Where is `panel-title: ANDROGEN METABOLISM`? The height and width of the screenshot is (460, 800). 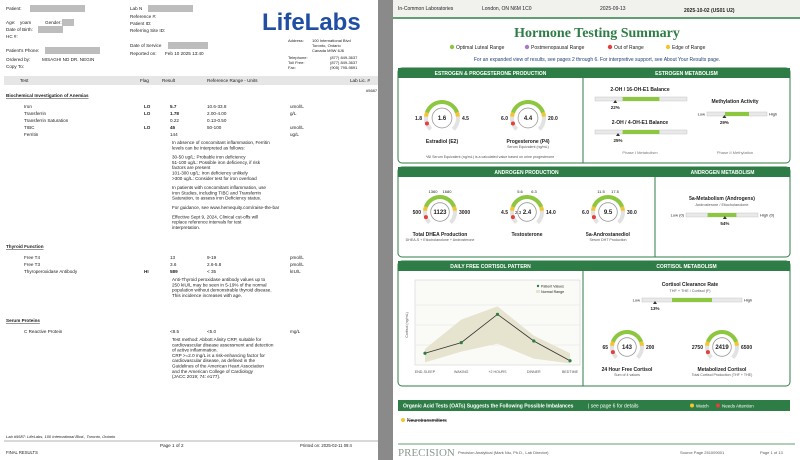 panel-title: ANDROGEN METABOLISM is located at coordinates (723, 173).